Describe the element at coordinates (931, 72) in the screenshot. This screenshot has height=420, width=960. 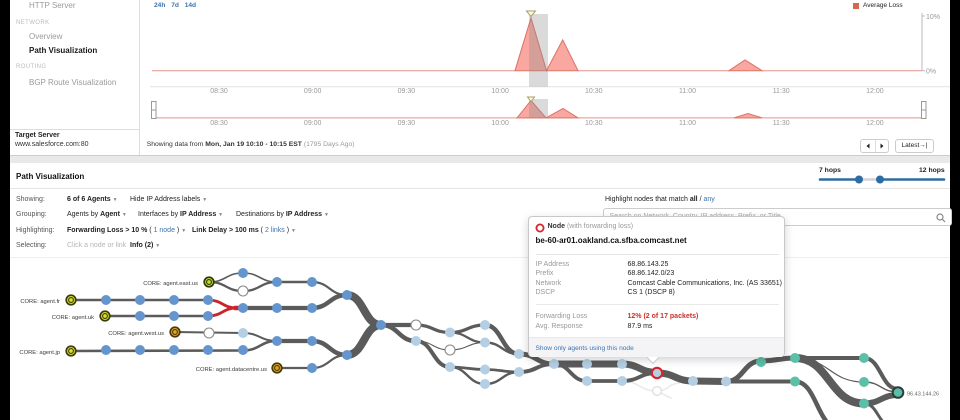
I see `svg-text: 0%` at that location.